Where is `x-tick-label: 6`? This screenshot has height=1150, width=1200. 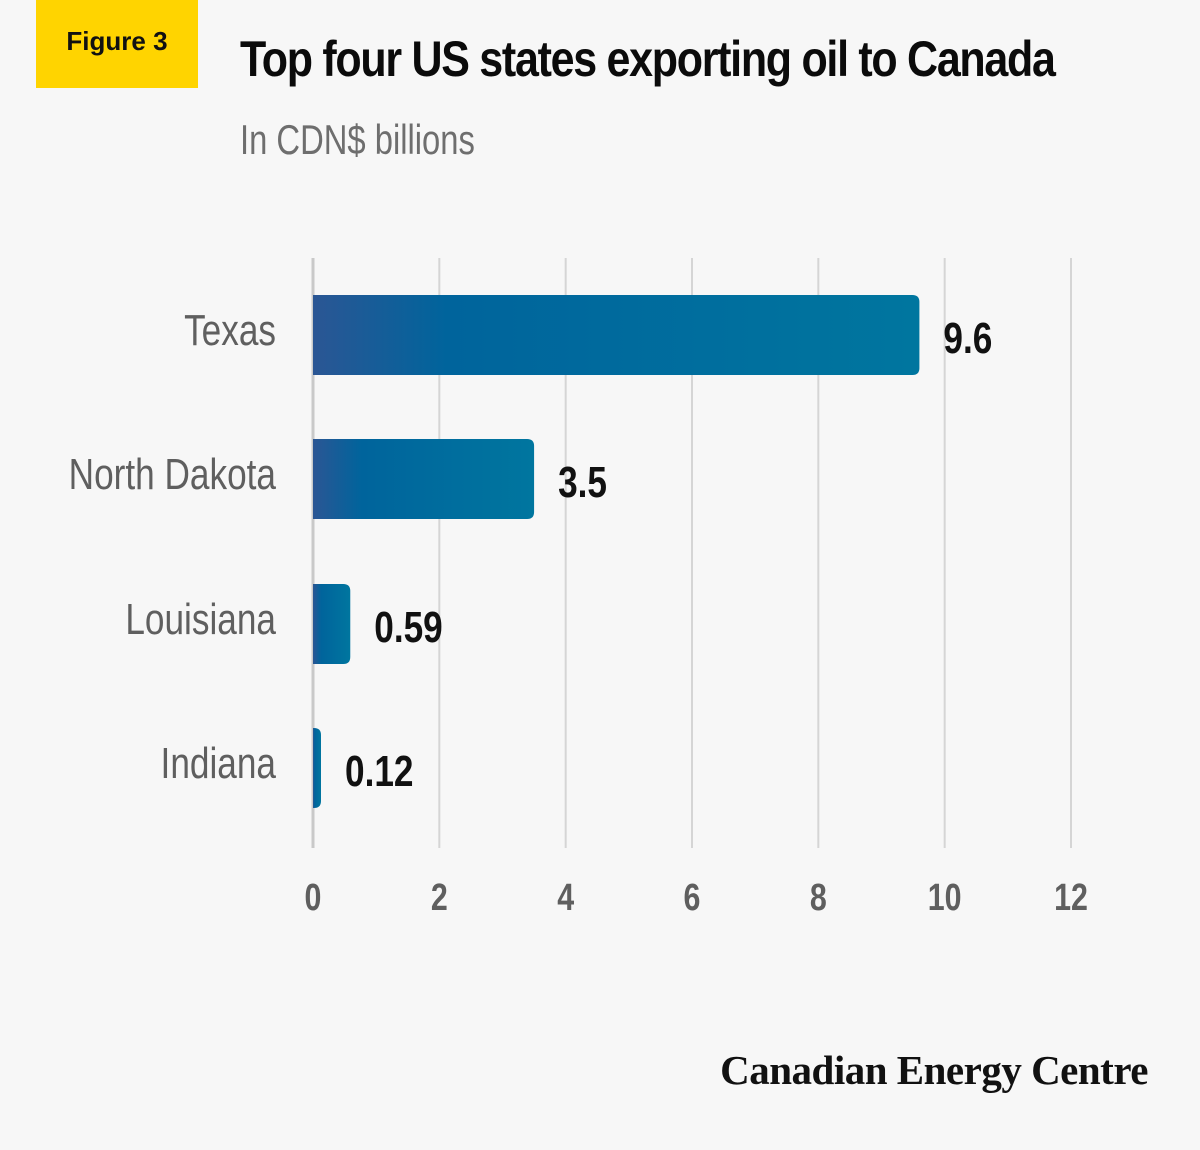
x-tick-label: 6 is located at coordinates (692, 898).